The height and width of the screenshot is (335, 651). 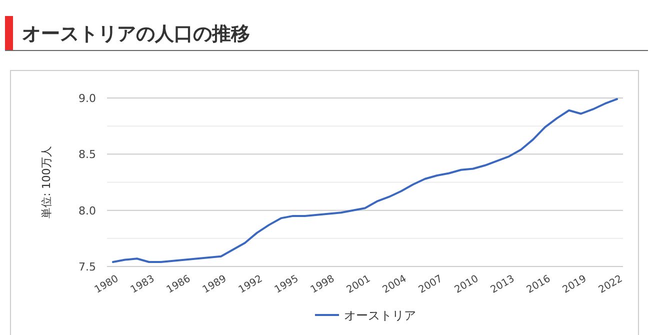 What do you see at coordinates (46, 182) in the screenshot?
I see `y-axis-title: 単位: 100万人` at bounding box center [46, 182].